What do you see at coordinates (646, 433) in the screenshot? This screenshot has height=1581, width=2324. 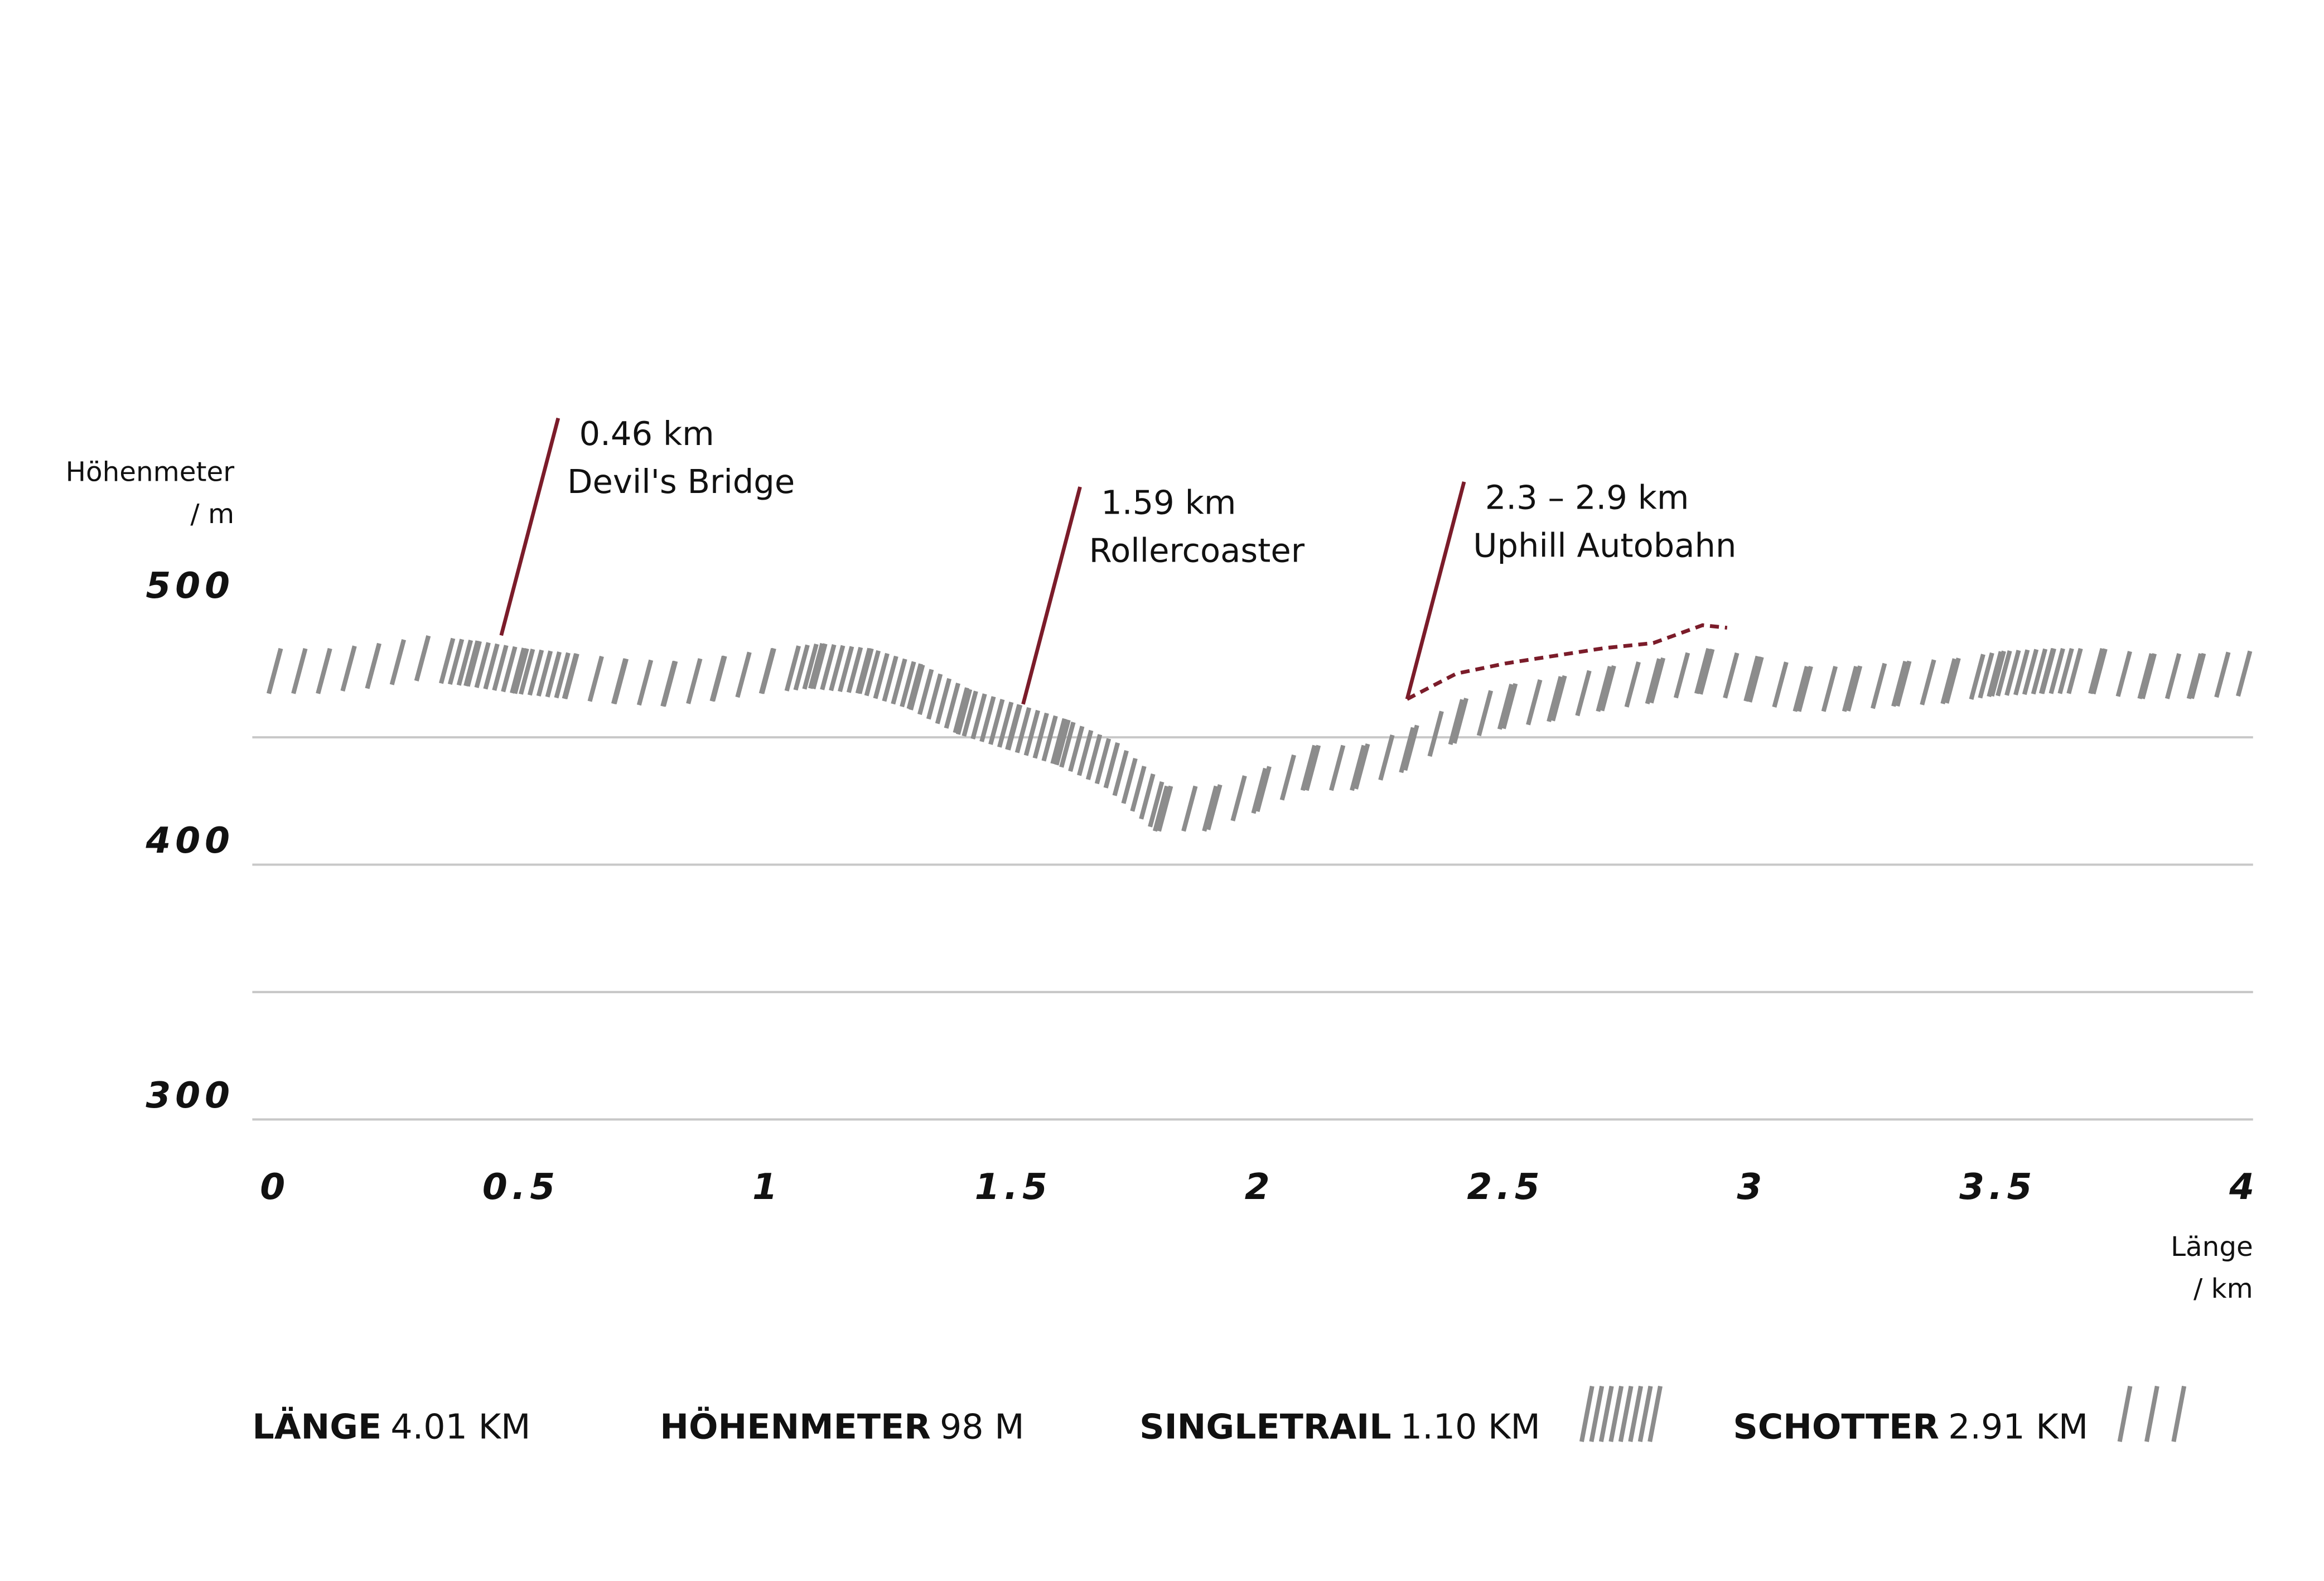 I see `annotation-text: 0.46 km` at bounding box center [646, 433].